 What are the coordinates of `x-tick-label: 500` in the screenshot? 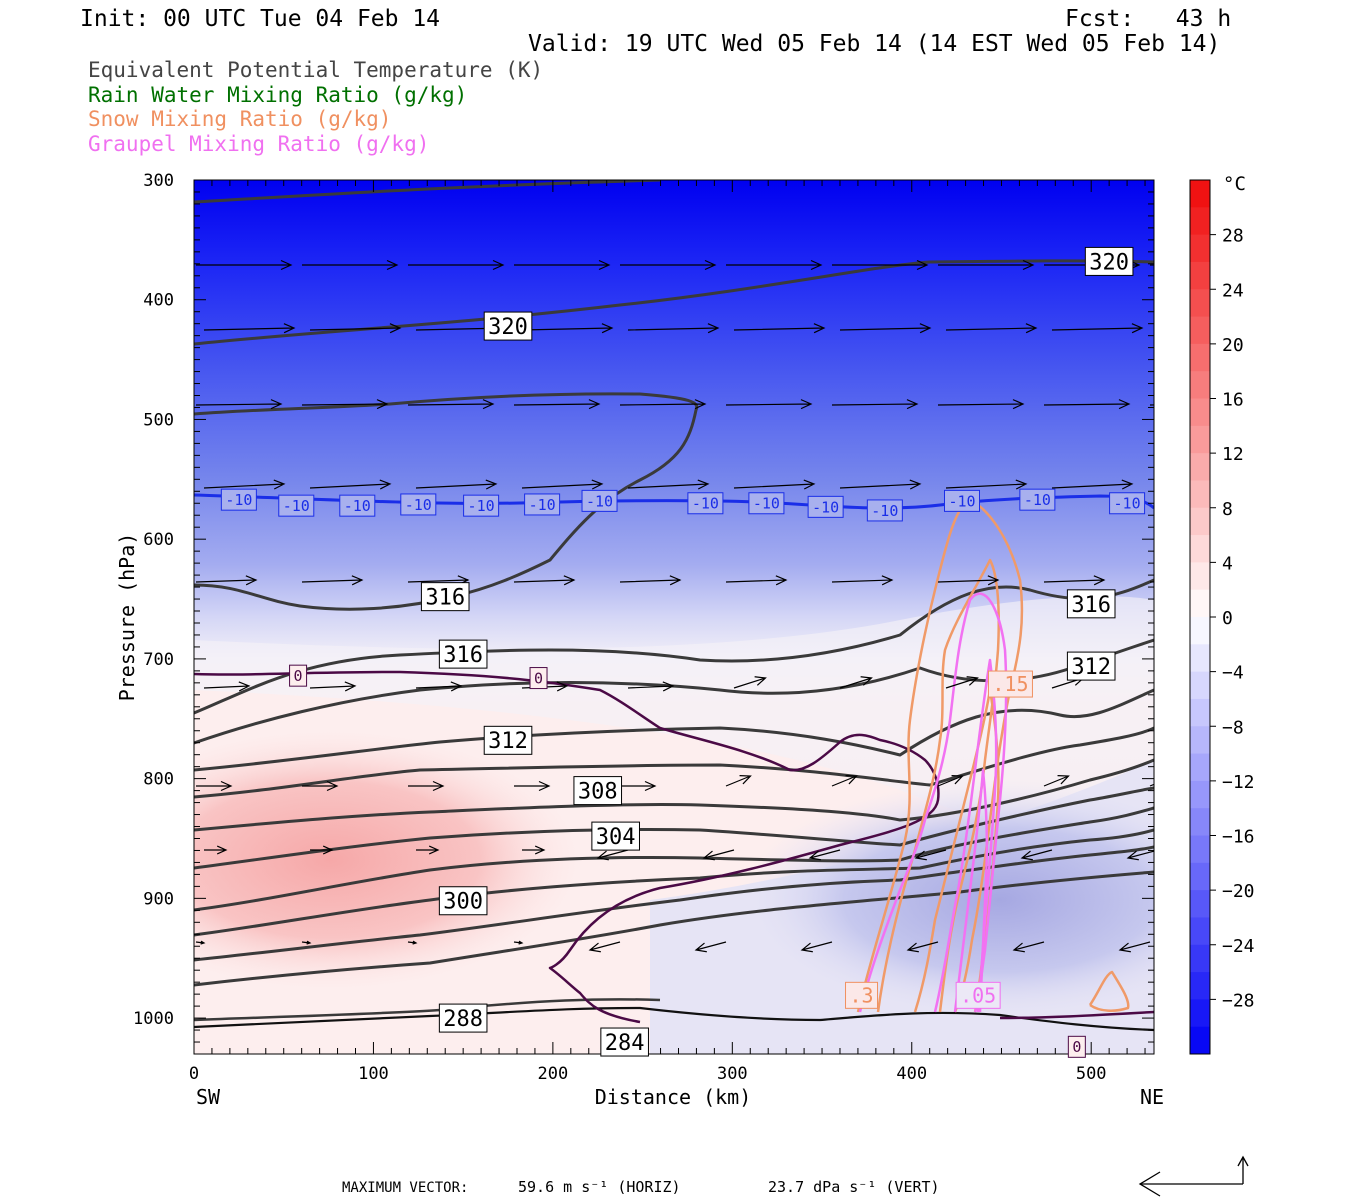 It's located at (1091, 1074).